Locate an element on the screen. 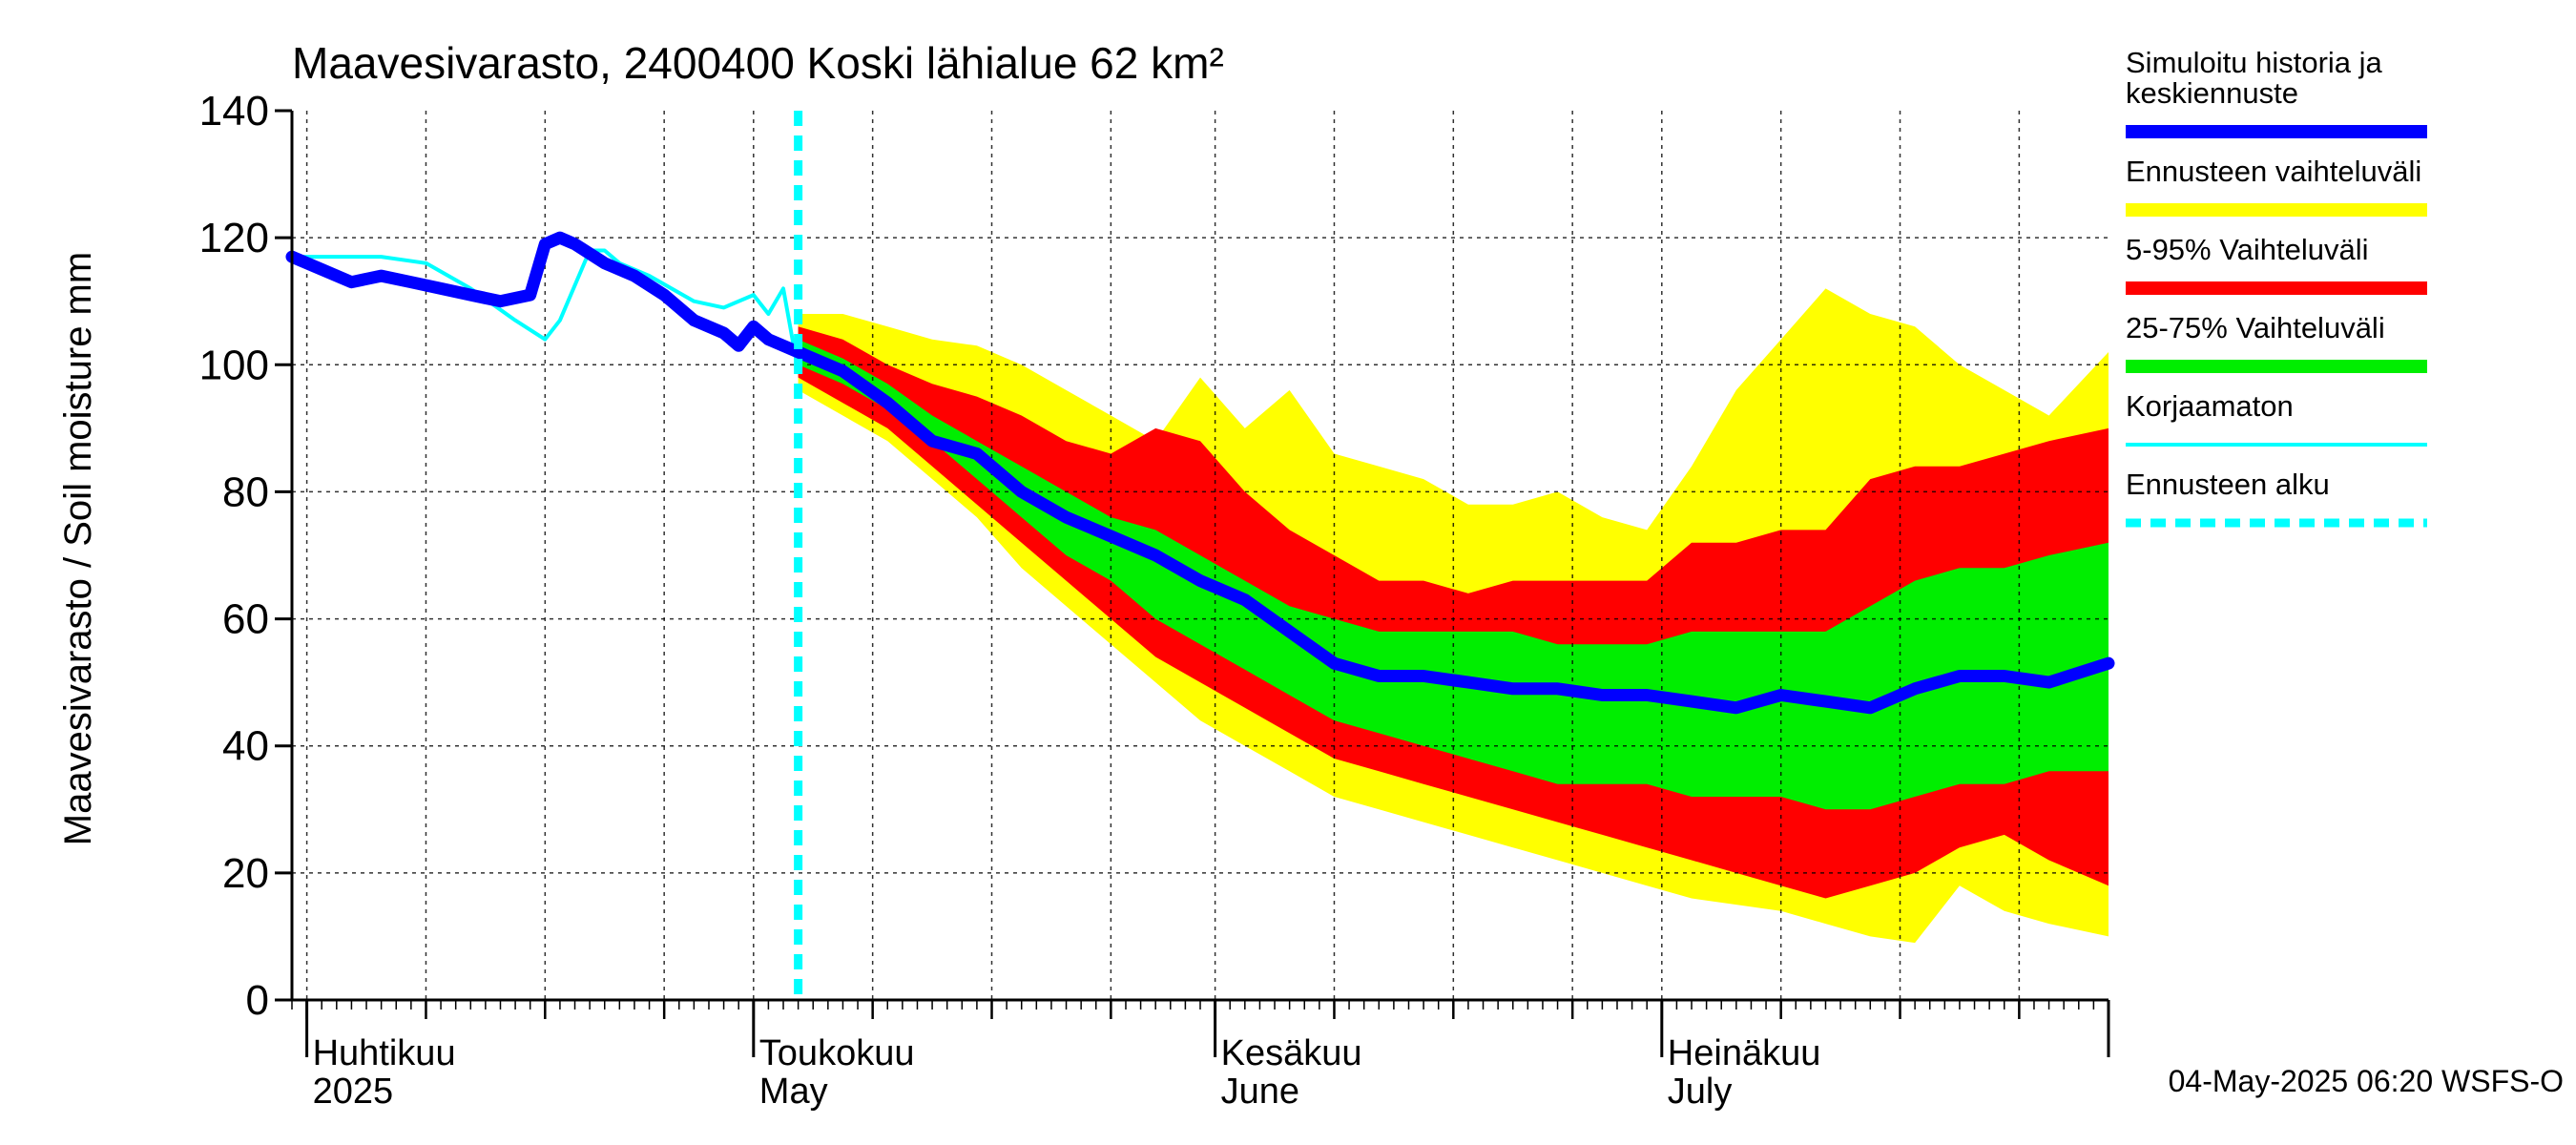  month-label-fi: Huhtikuu is located at coordinates (384, 1053).